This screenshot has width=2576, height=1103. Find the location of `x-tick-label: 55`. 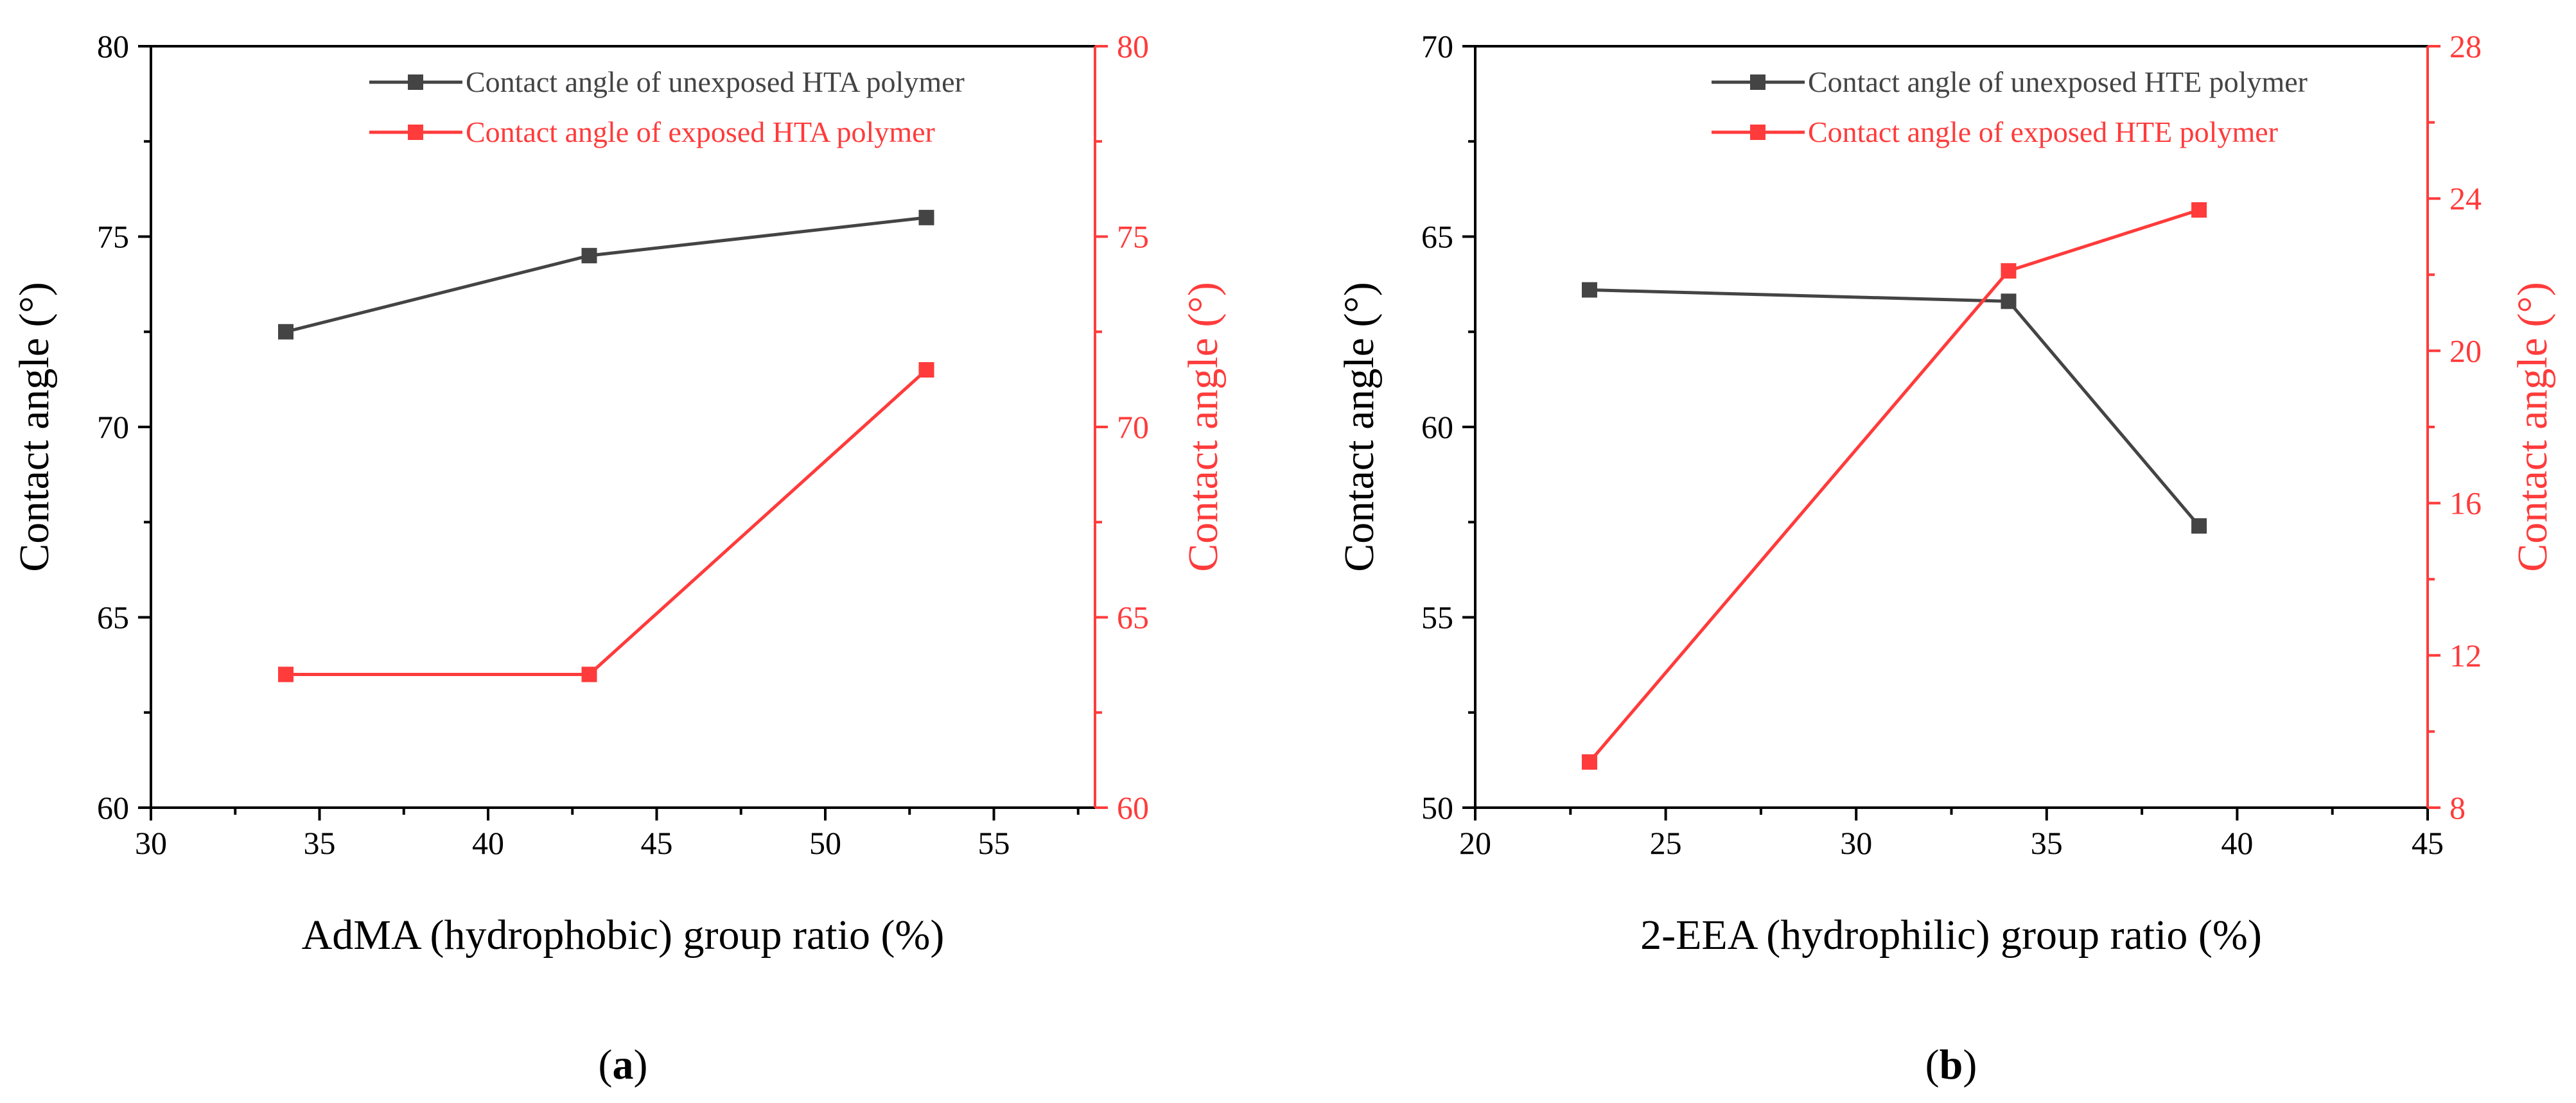

x-tick-label: 55 is located at coordinates (994, 843).